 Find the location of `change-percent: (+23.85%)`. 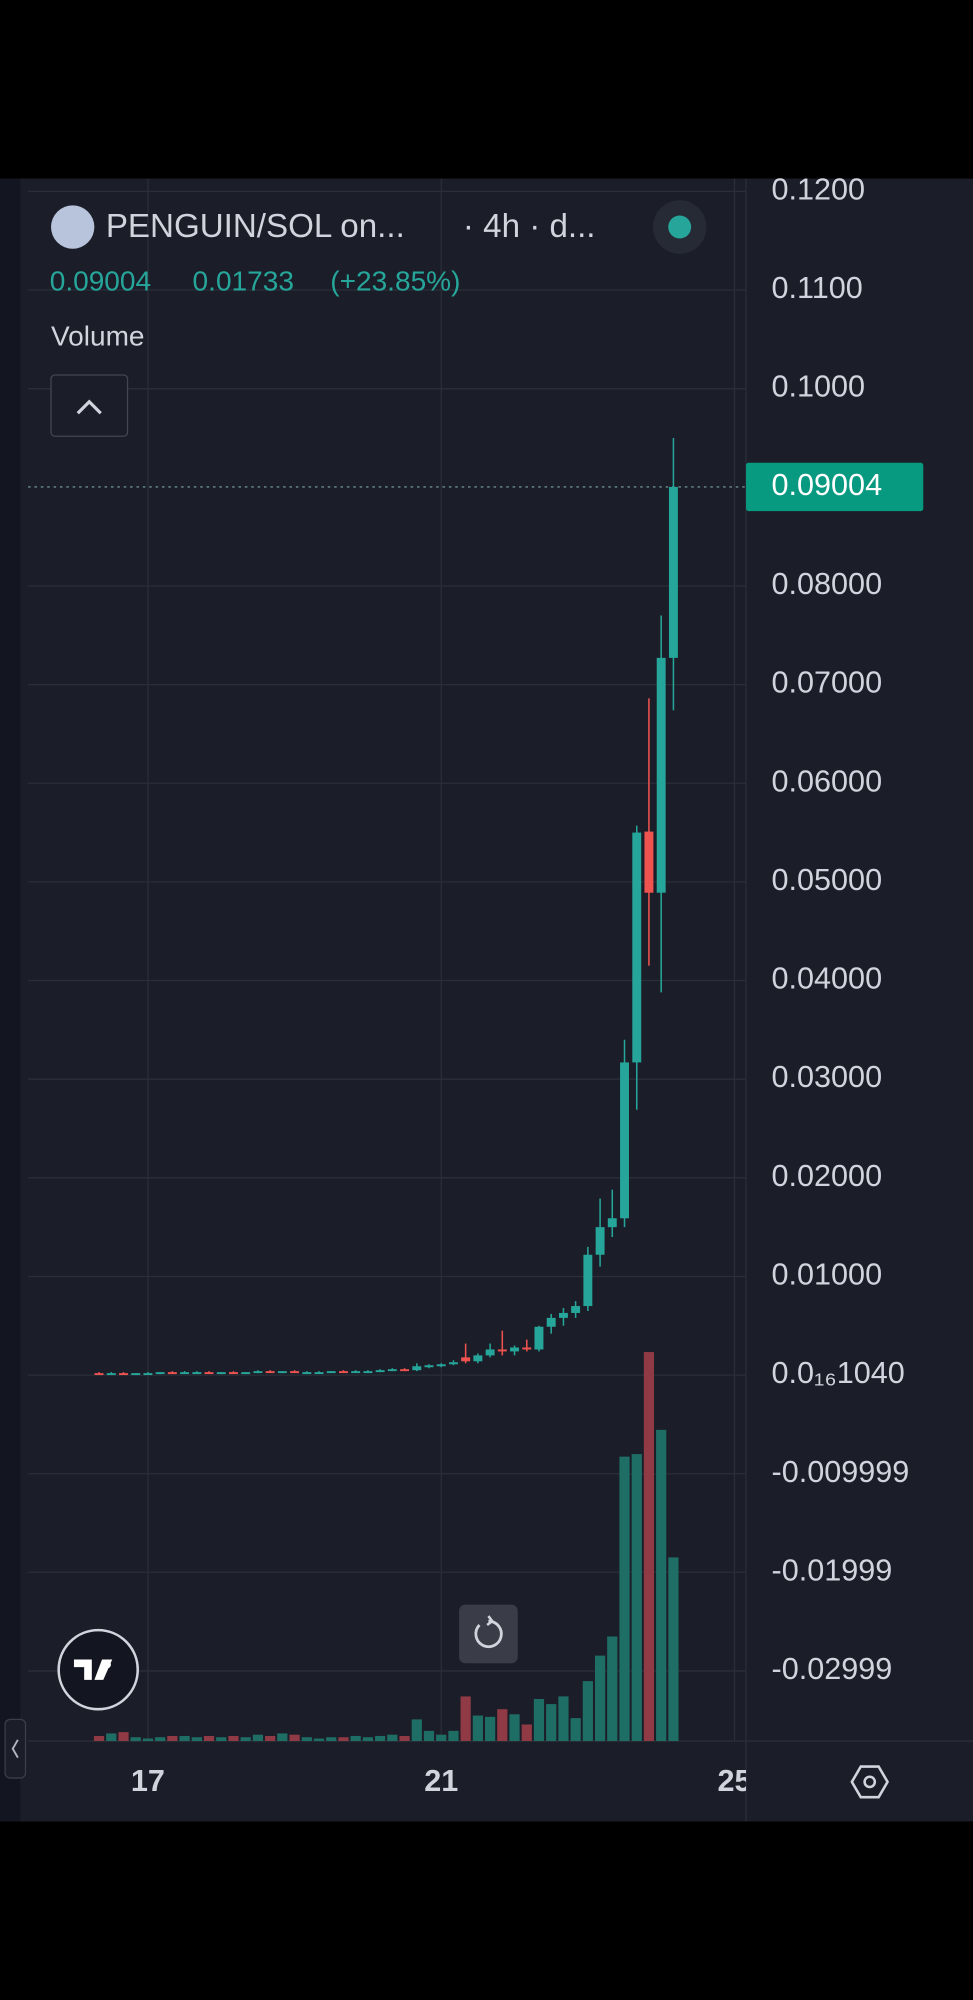

change-percent: (+23.85%) is located at coordinates (395, 281).